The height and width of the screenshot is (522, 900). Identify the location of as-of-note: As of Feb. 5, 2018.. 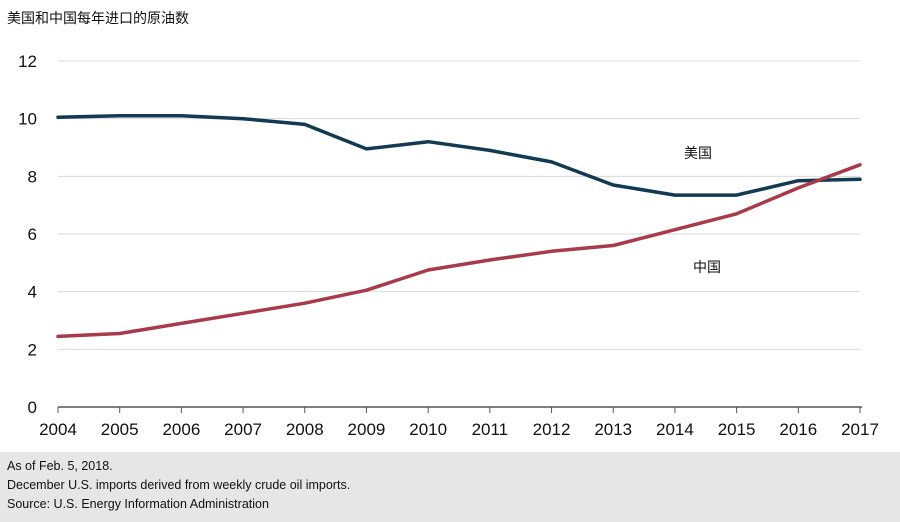
(60, 466).